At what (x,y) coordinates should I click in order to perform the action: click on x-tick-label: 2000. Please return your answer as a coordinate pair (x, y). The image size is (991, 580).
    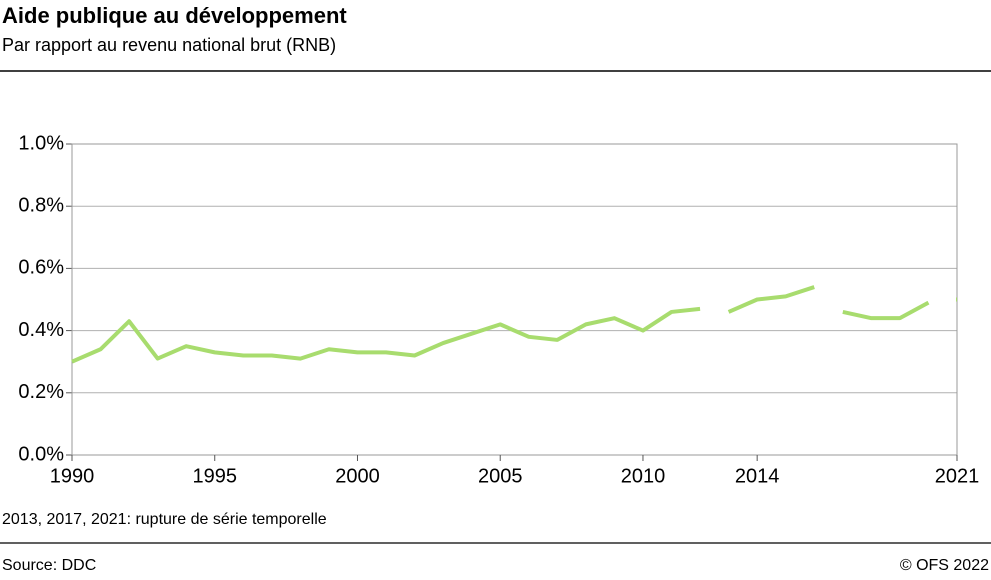
    Looking at the image, I should click on (357, 476).